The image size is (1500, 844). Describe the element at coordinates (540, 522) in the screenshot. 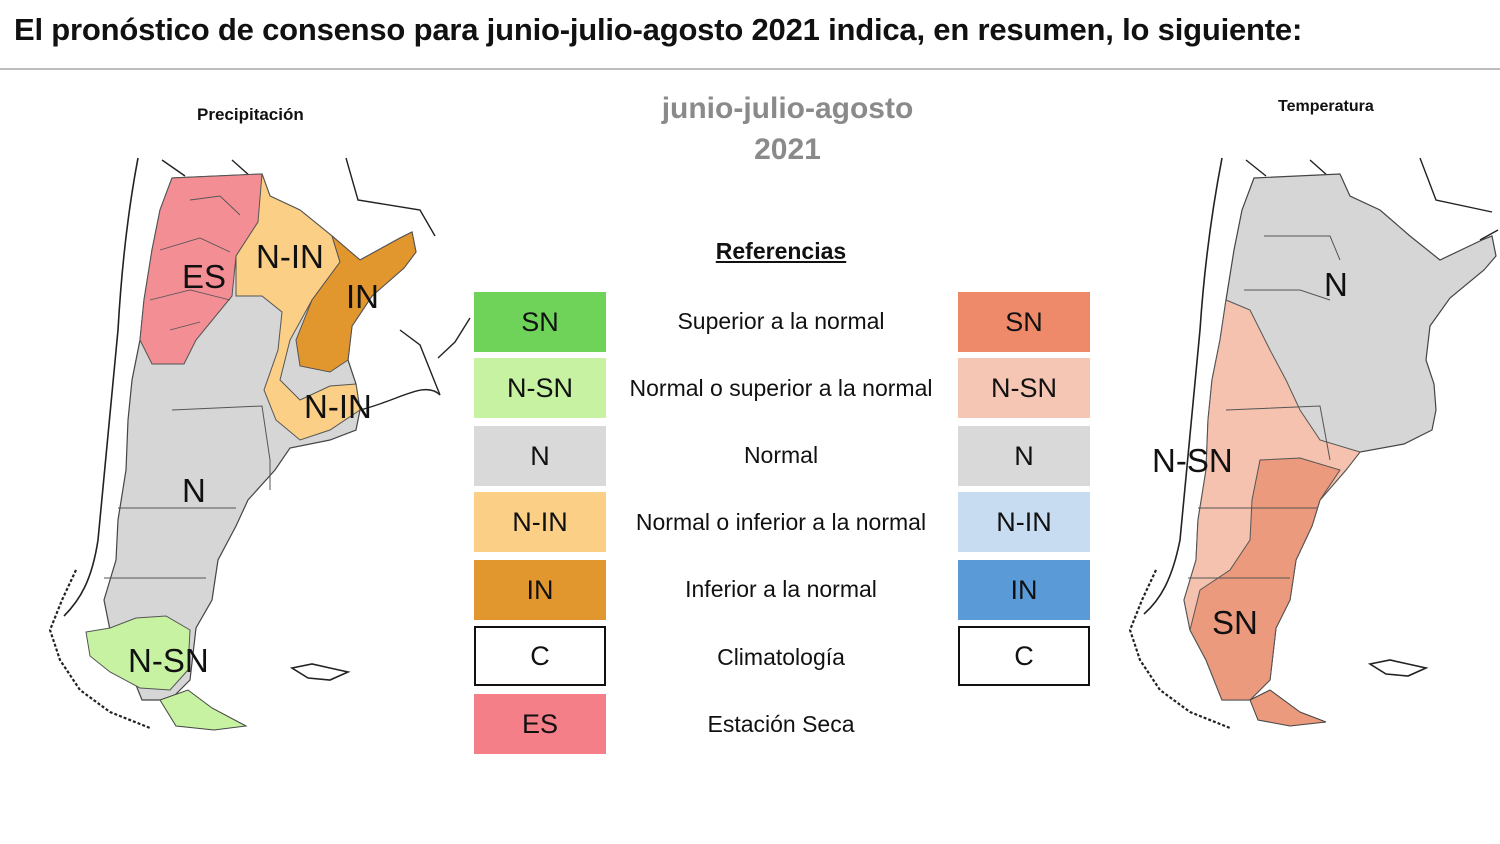

I see `precip-swatch-n-in: N-IN` at that location.